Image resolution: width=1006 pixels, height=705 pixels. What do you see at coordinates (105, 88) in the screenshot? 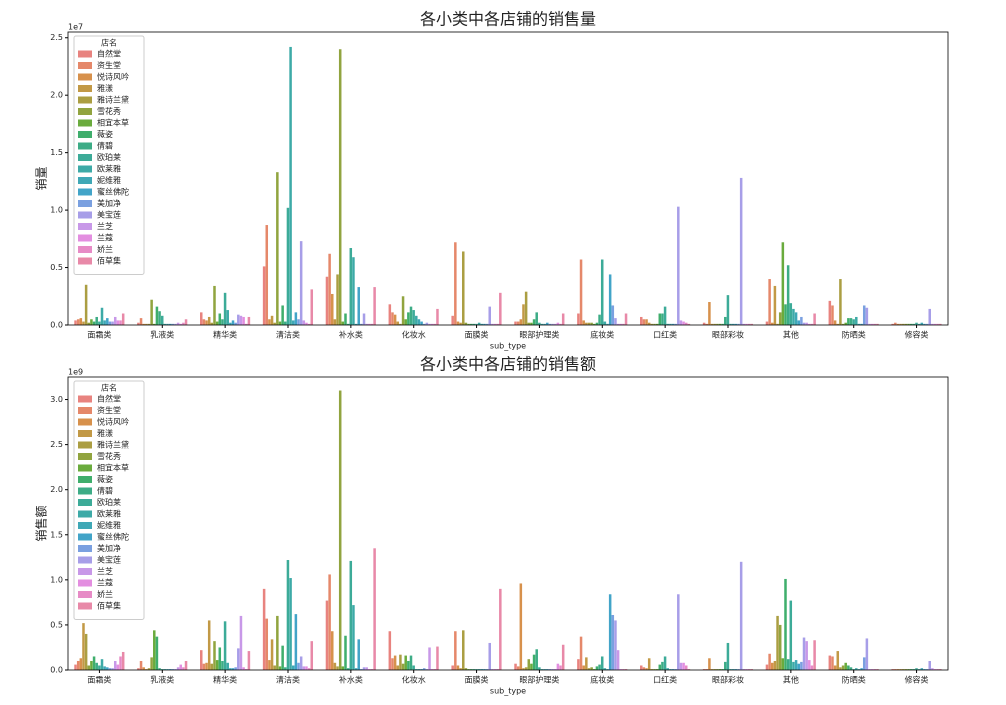
I see `legend-label: 雅漾` at bounding box center [105, 88].